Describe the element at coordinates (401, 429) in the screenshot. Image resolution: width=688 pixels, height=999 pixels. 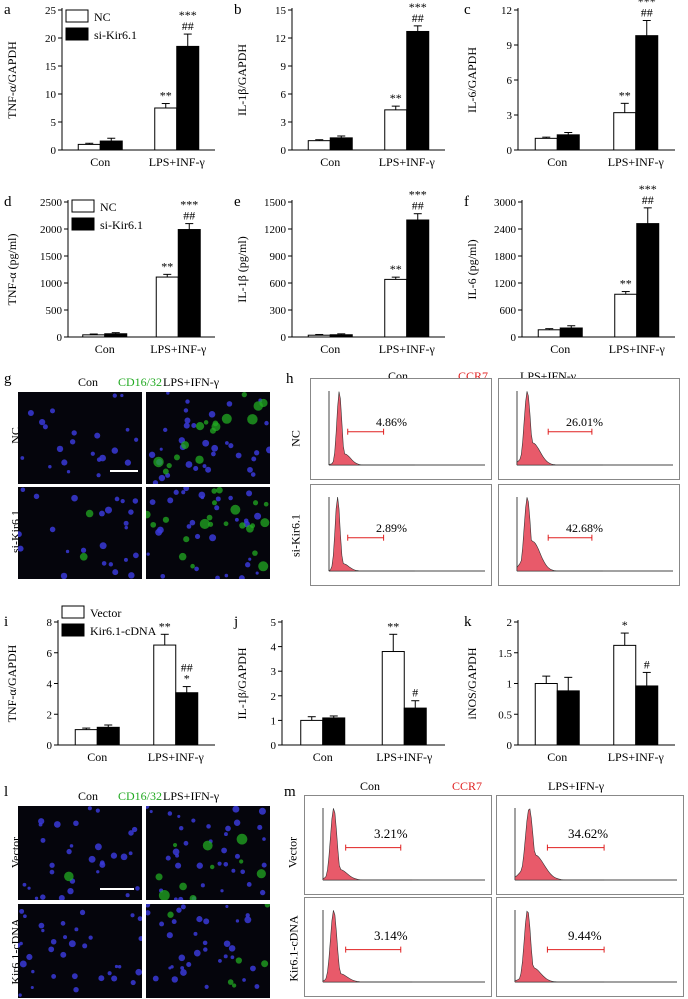
I see `flow-plot-h-nc-con` at that location.